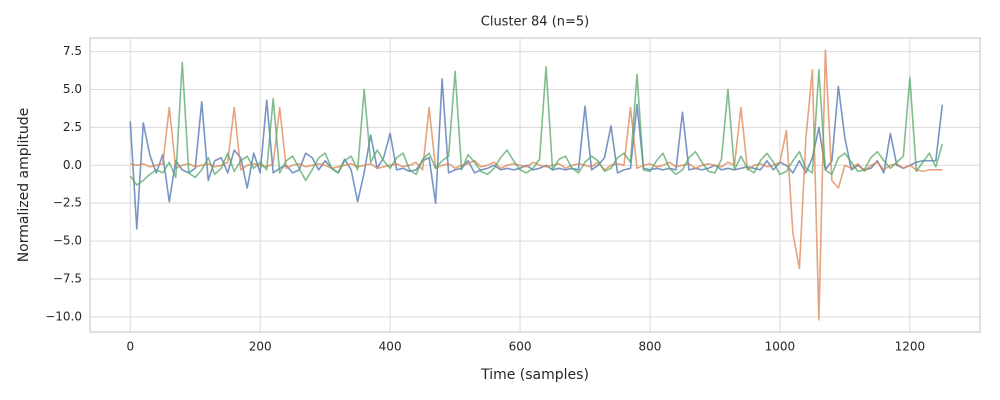  I want to click on y-tick-label: −2.5, so click(67, 203).